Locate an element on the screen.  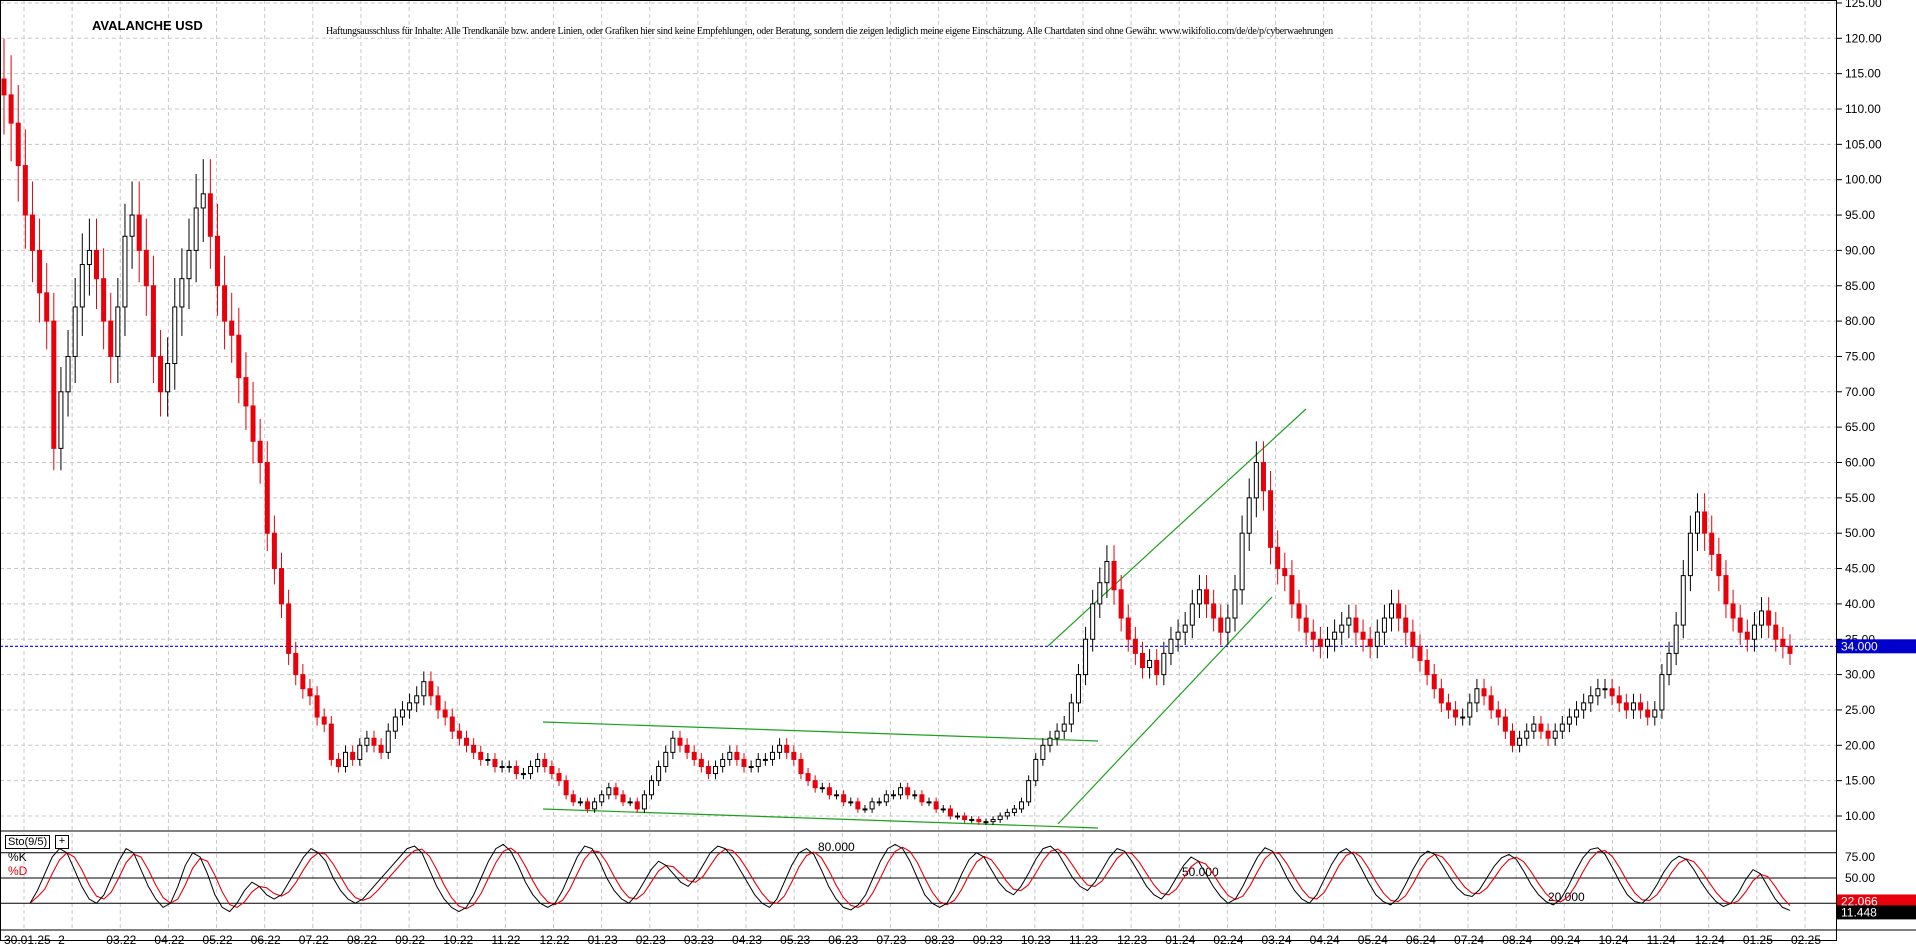
y-tick-label: 50.00 is located at coordinates (1860, 533).